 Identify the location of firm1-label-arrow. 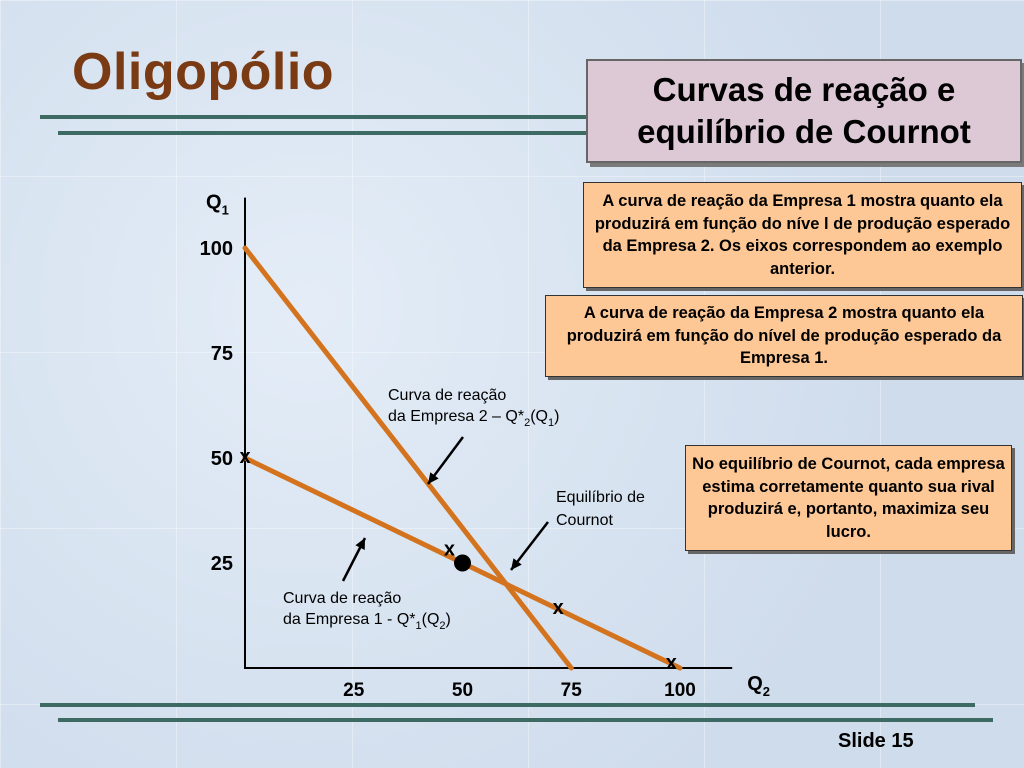
(354, 559).